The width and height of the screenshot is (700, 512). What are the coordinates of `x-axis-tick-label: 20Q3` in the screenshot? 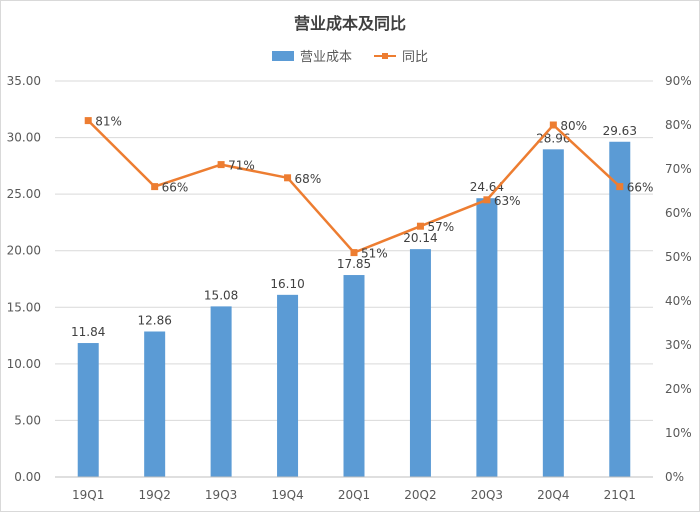 It's located at (487, 495).